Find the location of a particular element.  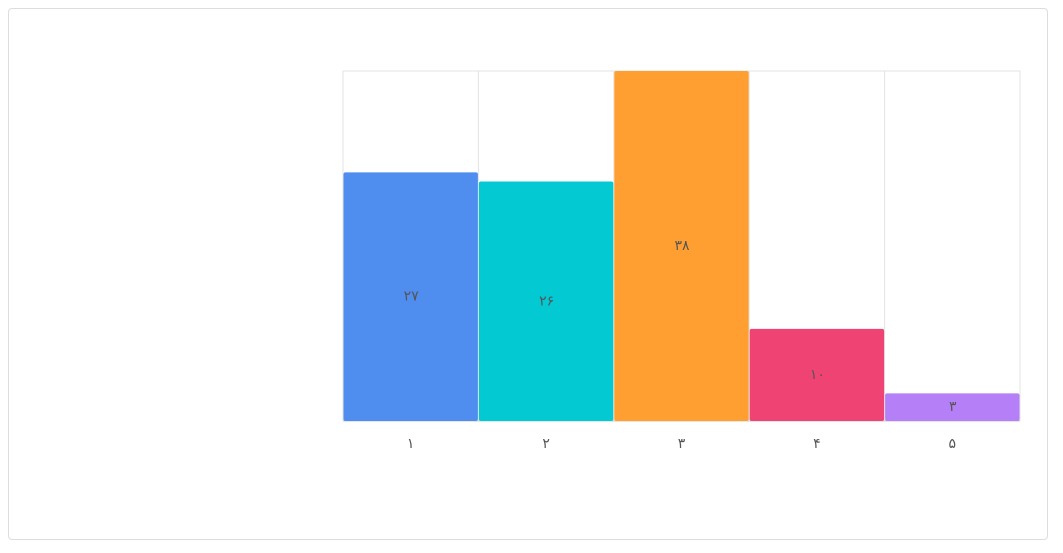

value-label: ۳۸ is located at coordinates (682, 246).